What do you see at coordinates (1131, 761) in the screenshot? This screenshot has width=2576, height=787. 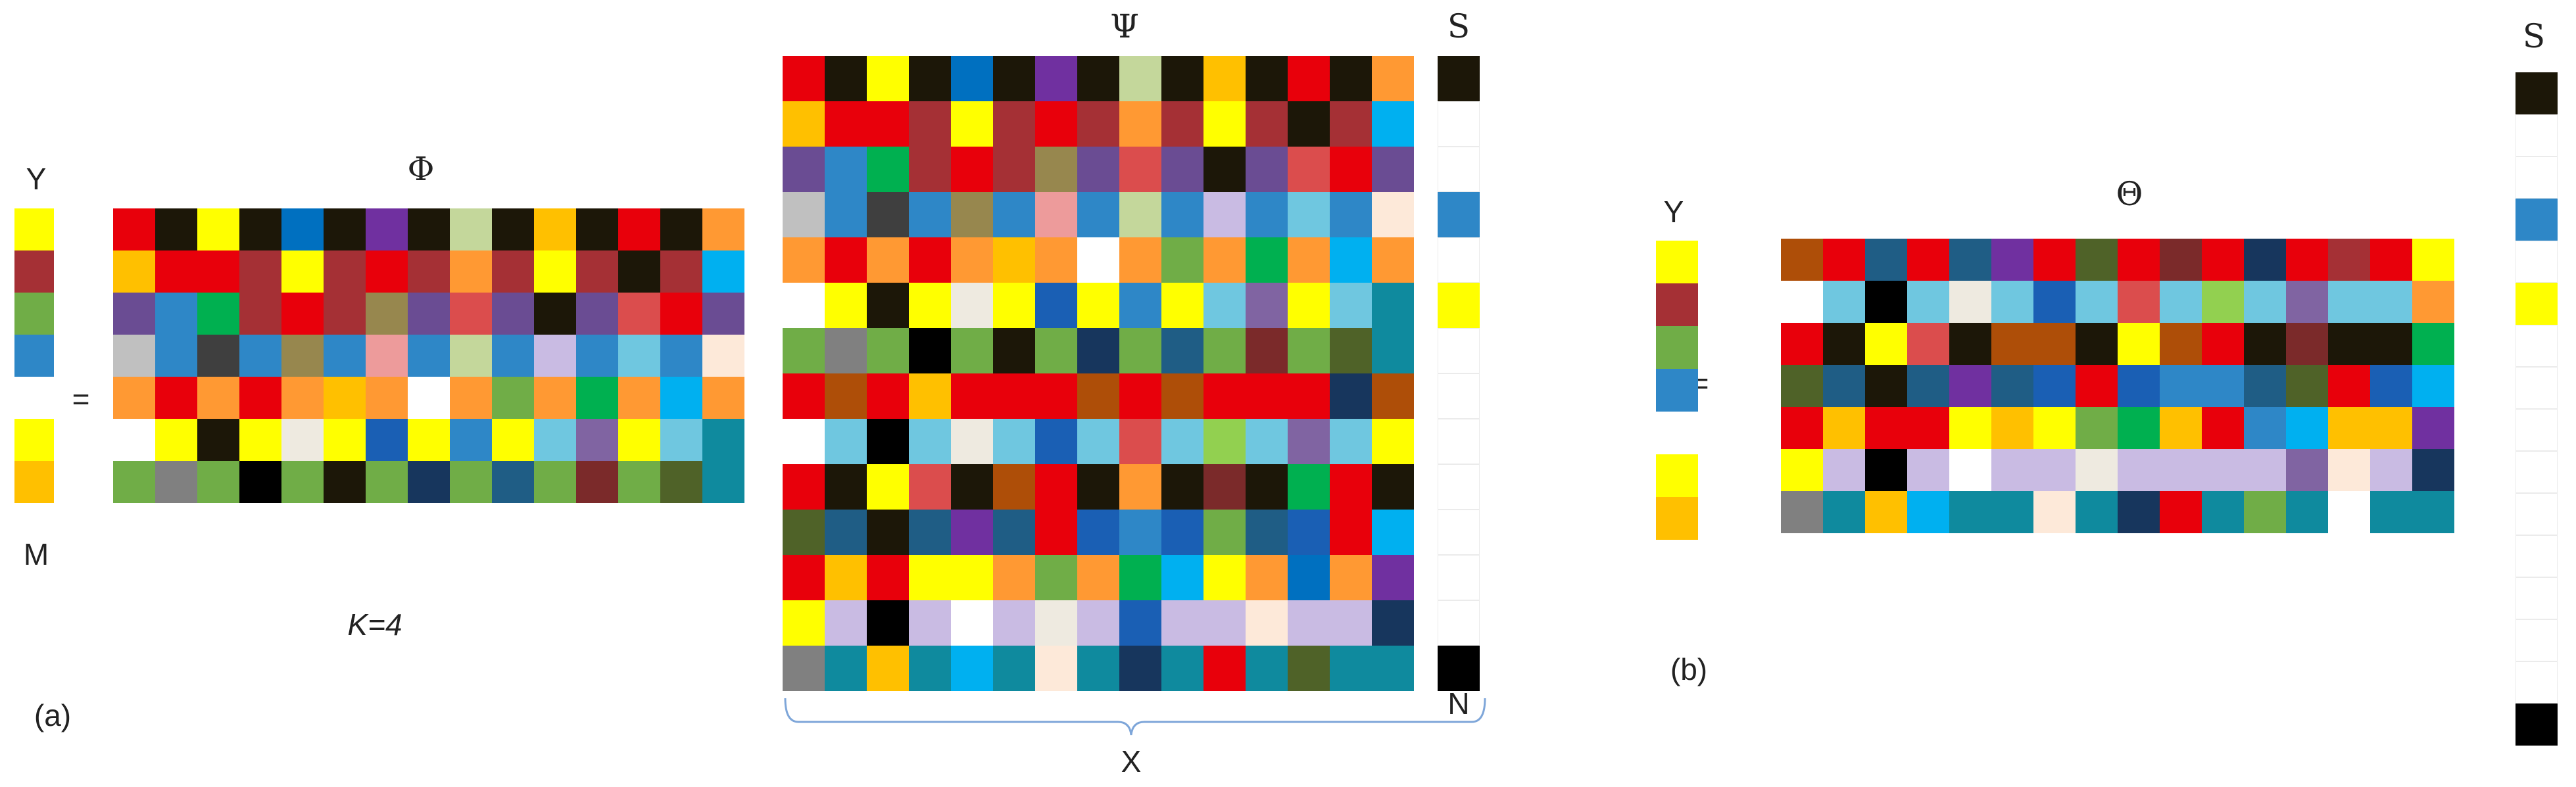 I see `x-label: X` at bounding box center [1131, 761].